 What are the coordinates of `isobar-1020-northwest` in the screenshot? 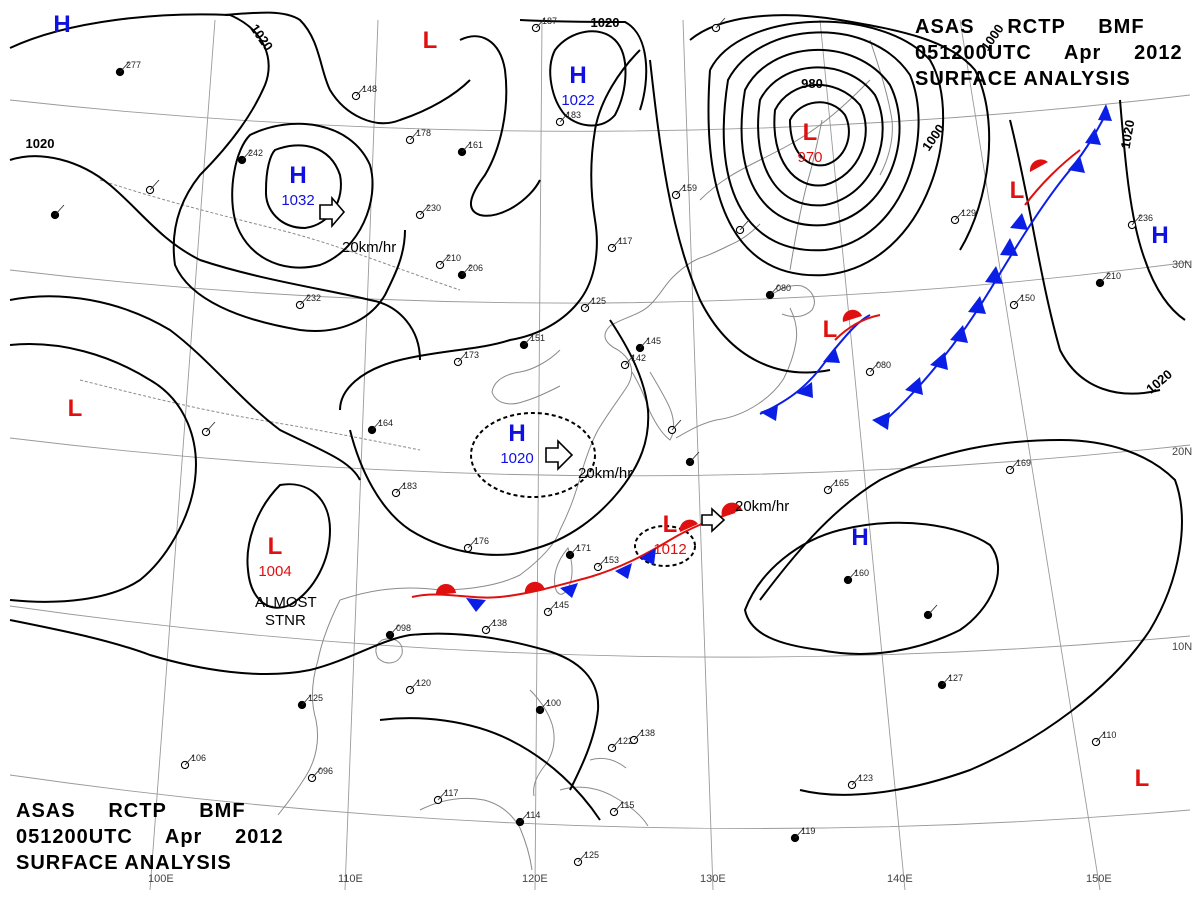 It's located at (215, 258).